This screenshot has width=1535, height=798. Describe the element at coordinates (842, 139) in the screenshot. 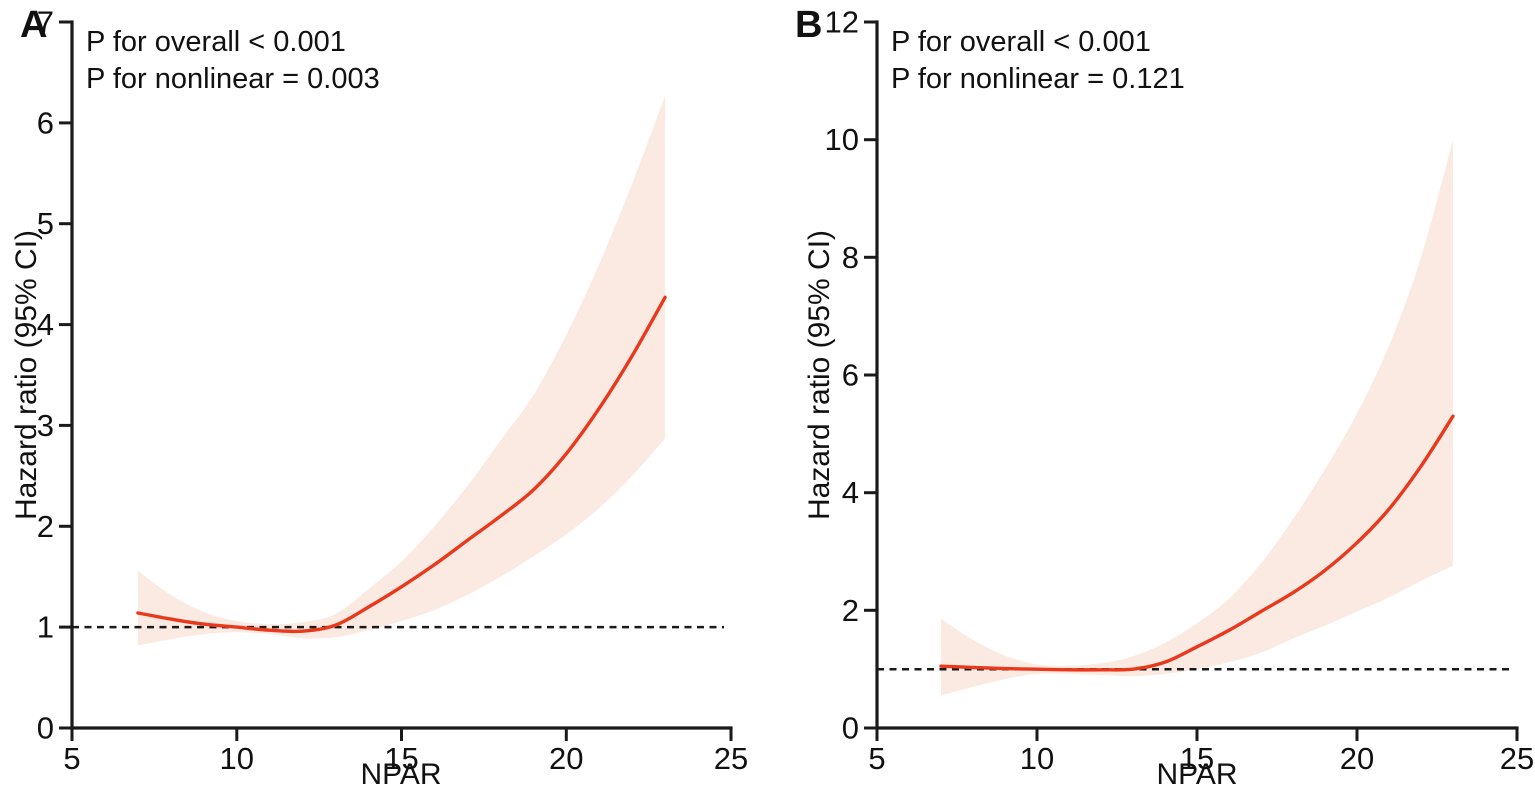

I see `y-tick-label: 10` at that location.